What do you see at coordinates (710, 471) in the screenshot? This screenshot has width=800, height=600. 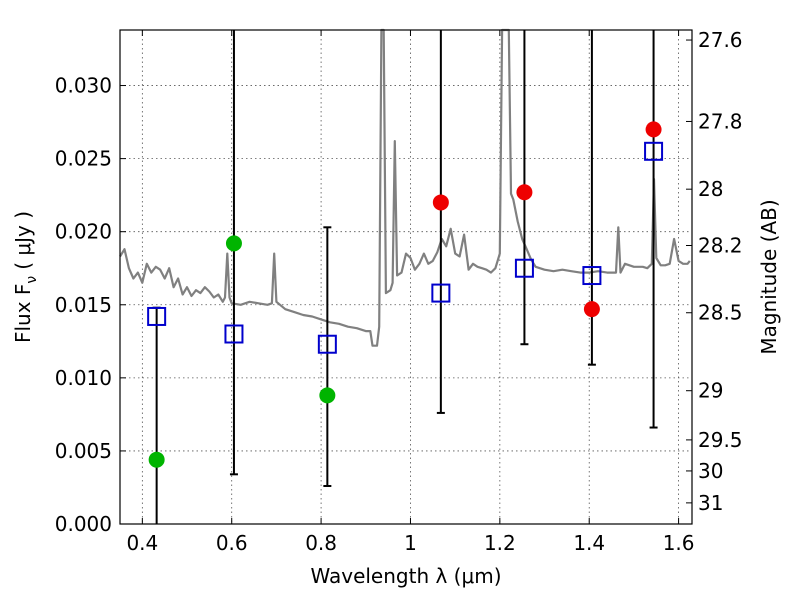 I see `y2-tick-label: 30` at bounding box center [710, 471].